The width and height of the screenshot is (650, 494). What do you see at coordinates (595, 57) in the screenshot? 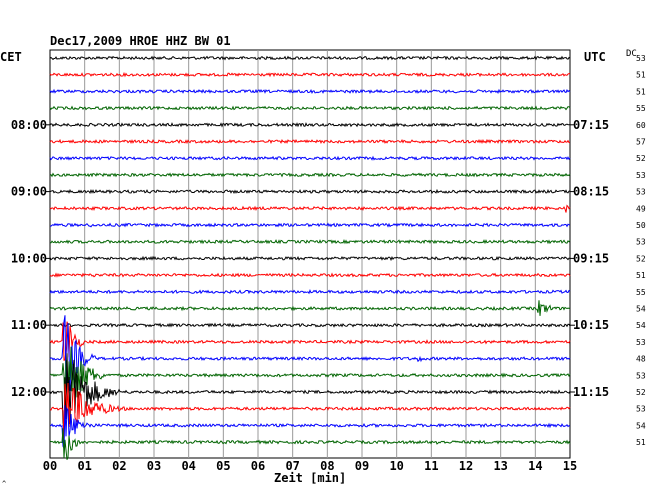
I see `right-timezone-label: UTC` at bounding box center [595, 57].